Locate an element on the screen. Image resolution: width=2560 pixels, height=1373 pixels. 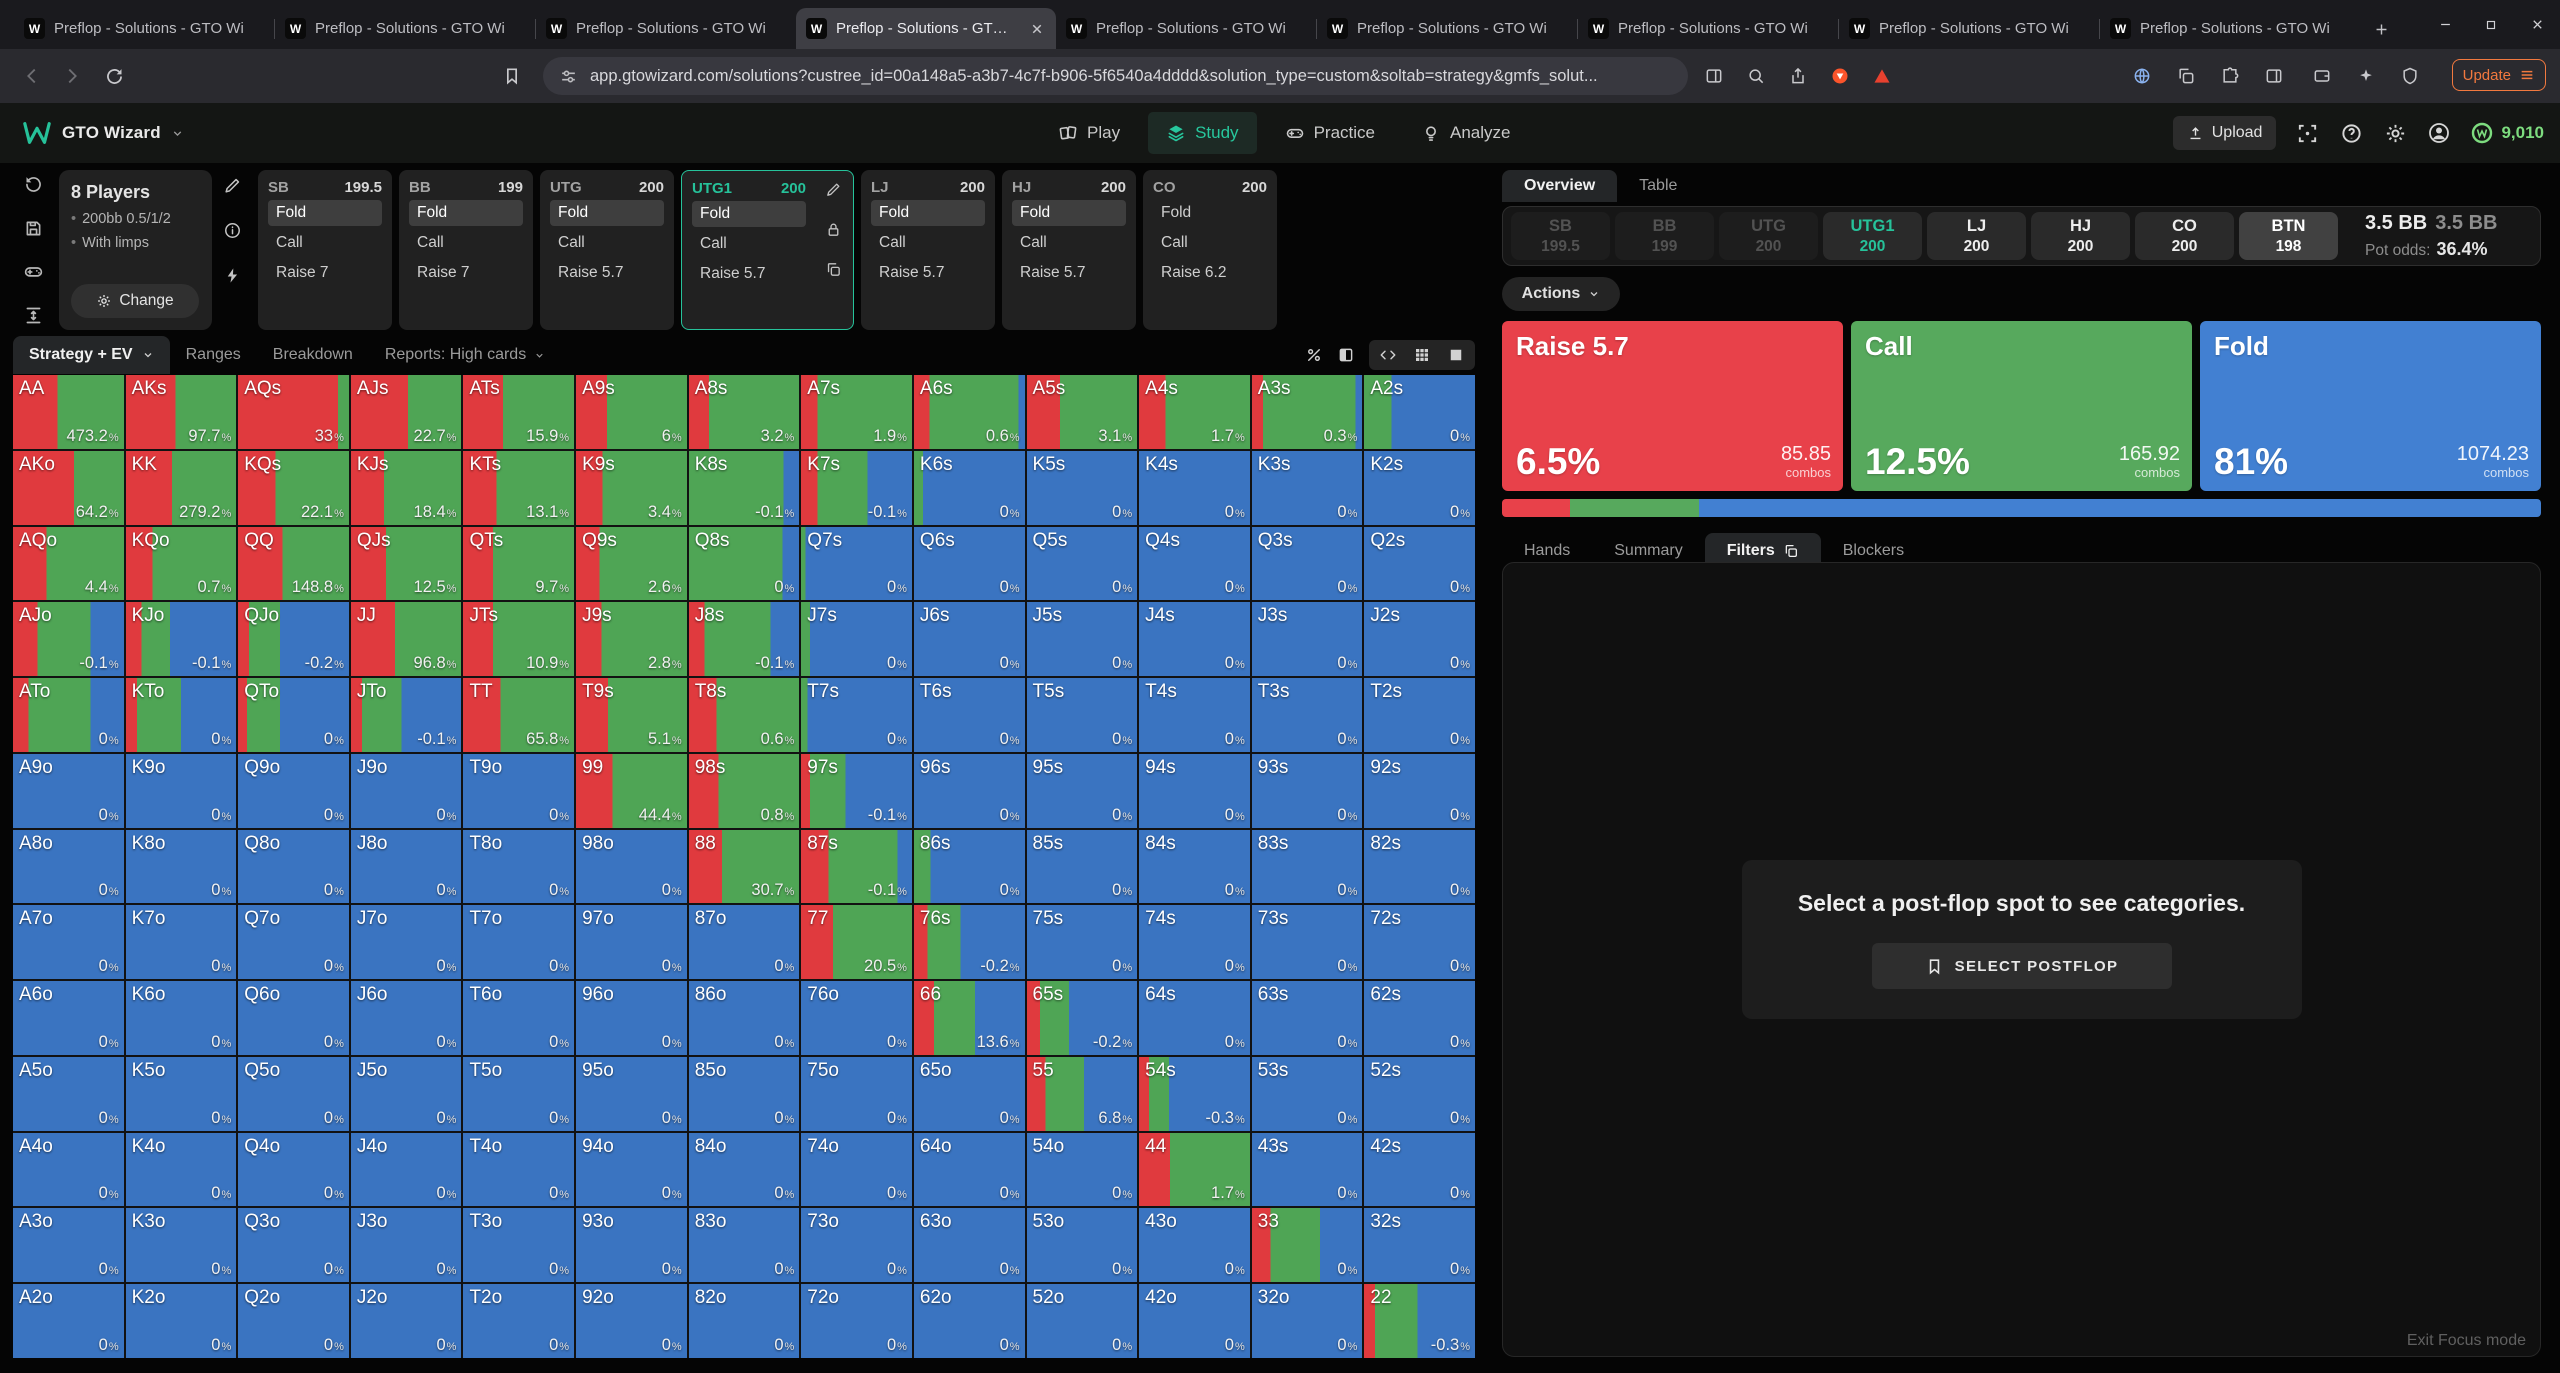
matrix-cell-Q8o: Q8o 0% is located at coordinates (293, 866).